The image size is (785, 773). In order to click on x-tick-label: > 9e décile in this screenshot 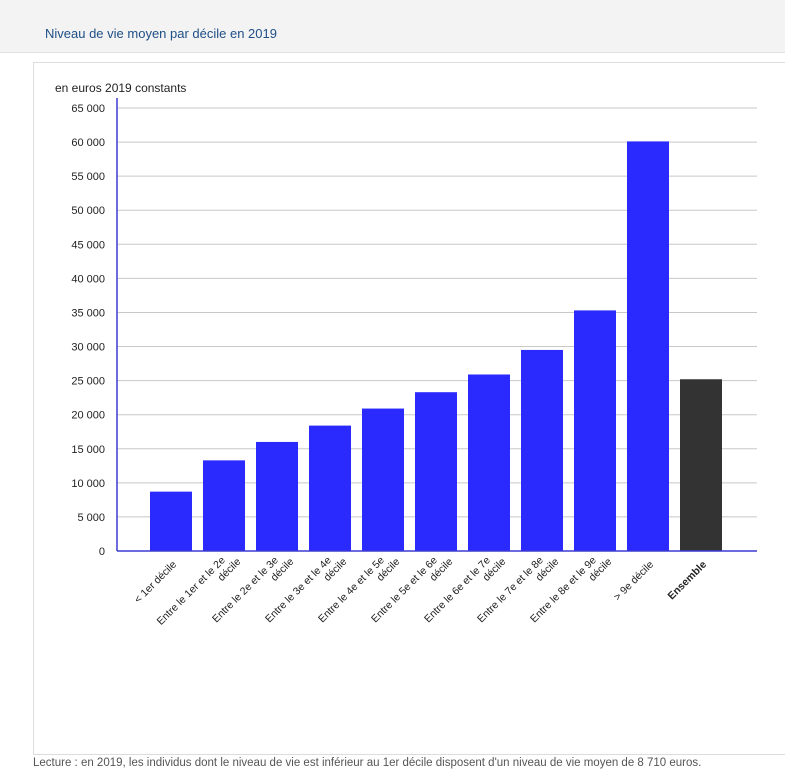, I will do `click(634, 581)`.